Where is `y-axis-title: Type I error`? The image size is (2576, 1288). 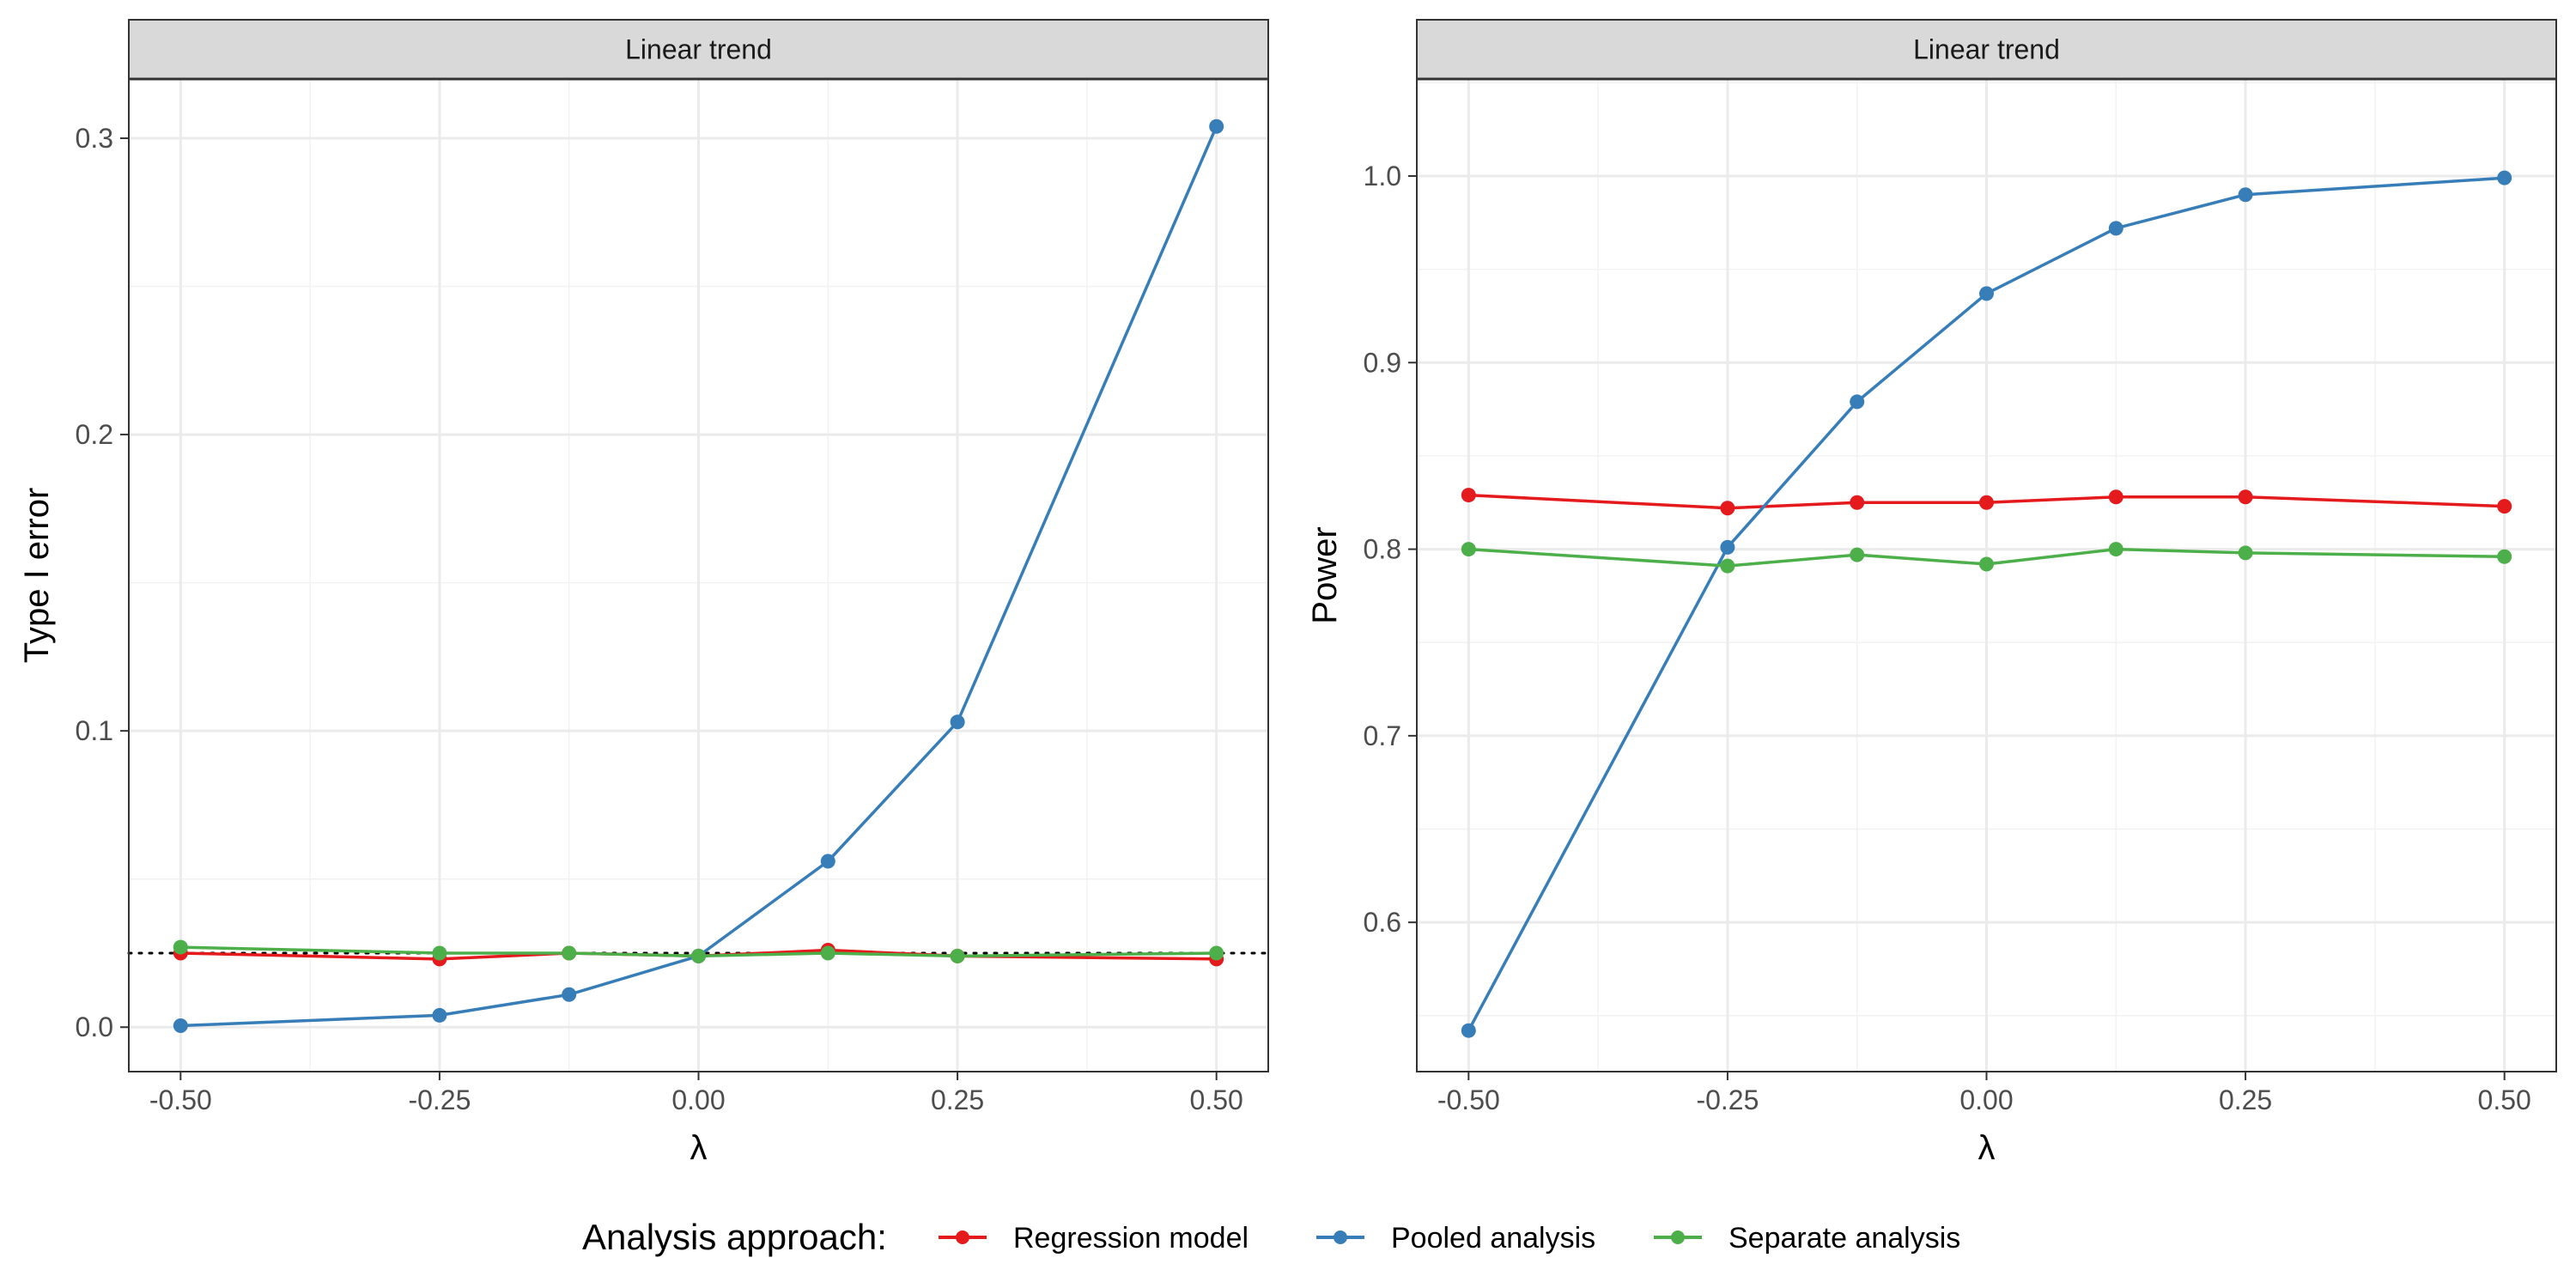 y-axis-title: Type I error is located at coordinates (37, 576).